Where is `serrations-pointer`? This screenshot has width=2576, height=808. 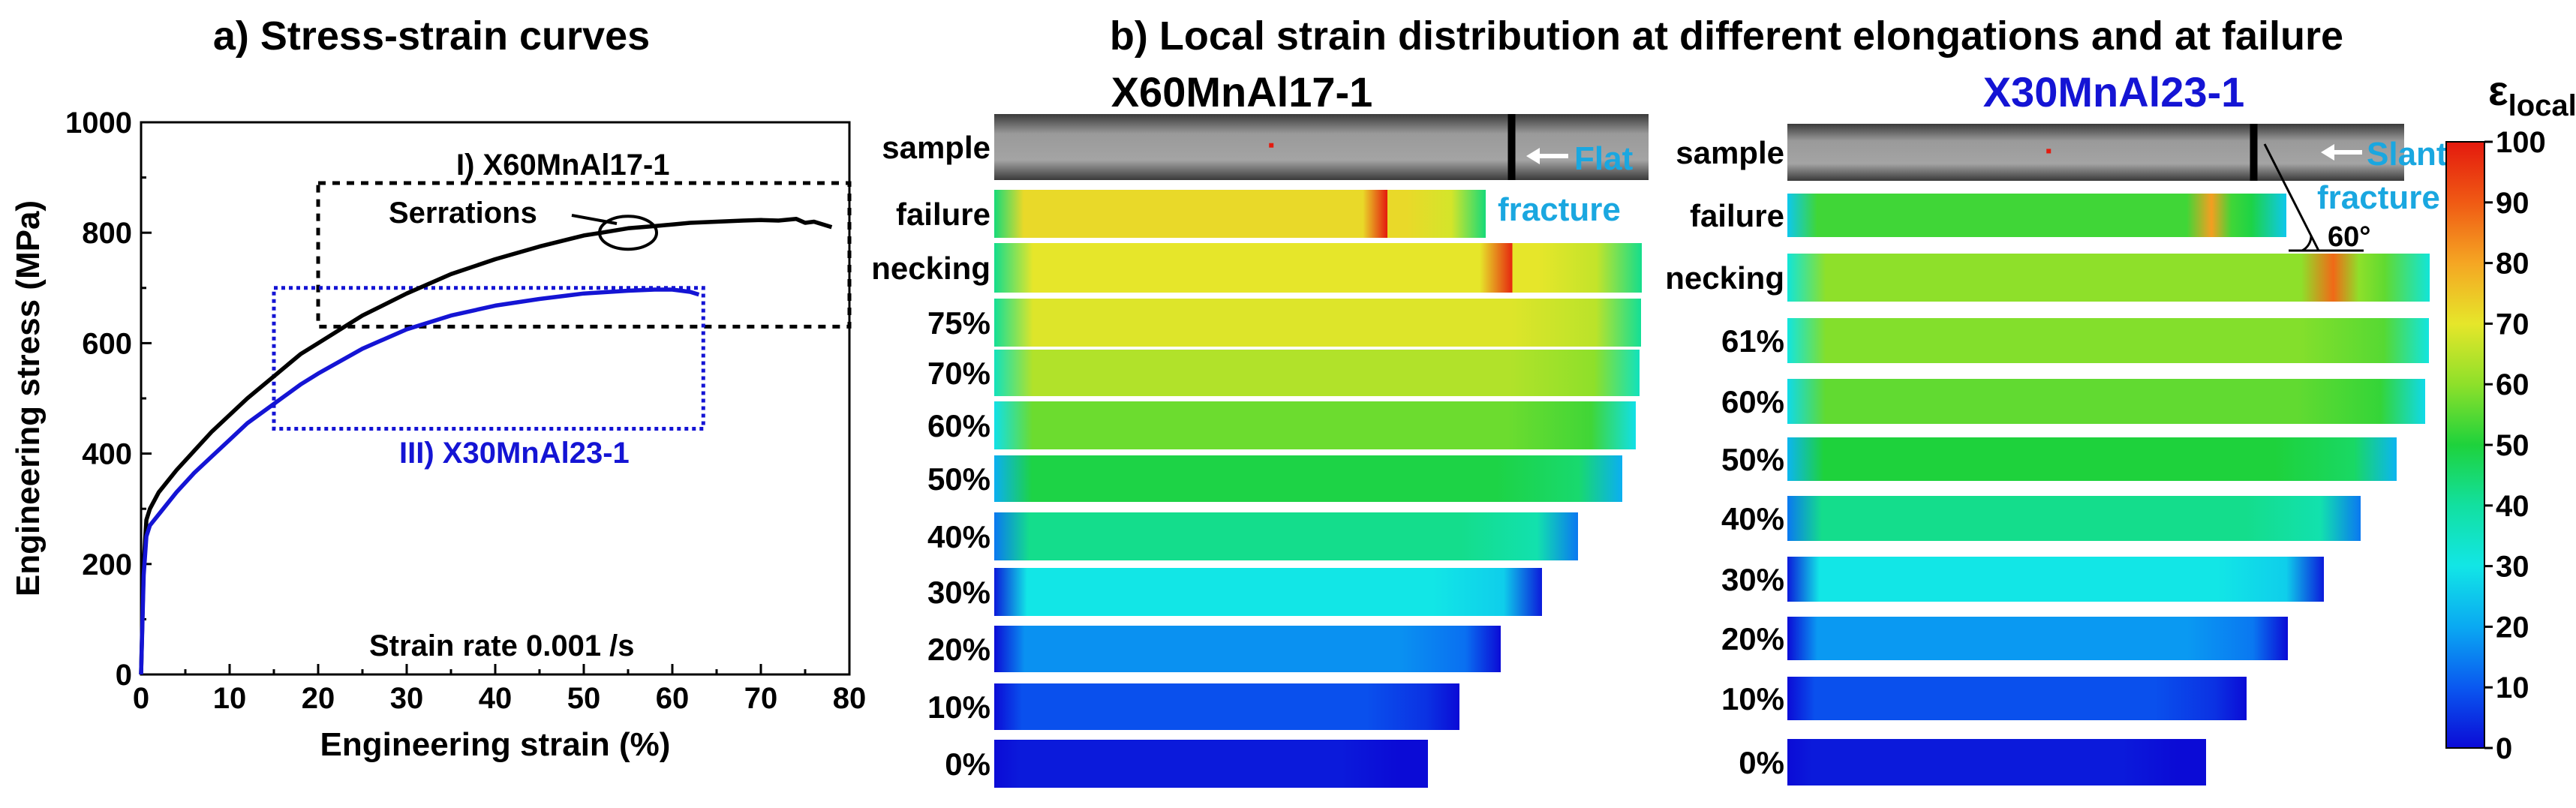 serrations-pointer is located at coordinates (594, 220).